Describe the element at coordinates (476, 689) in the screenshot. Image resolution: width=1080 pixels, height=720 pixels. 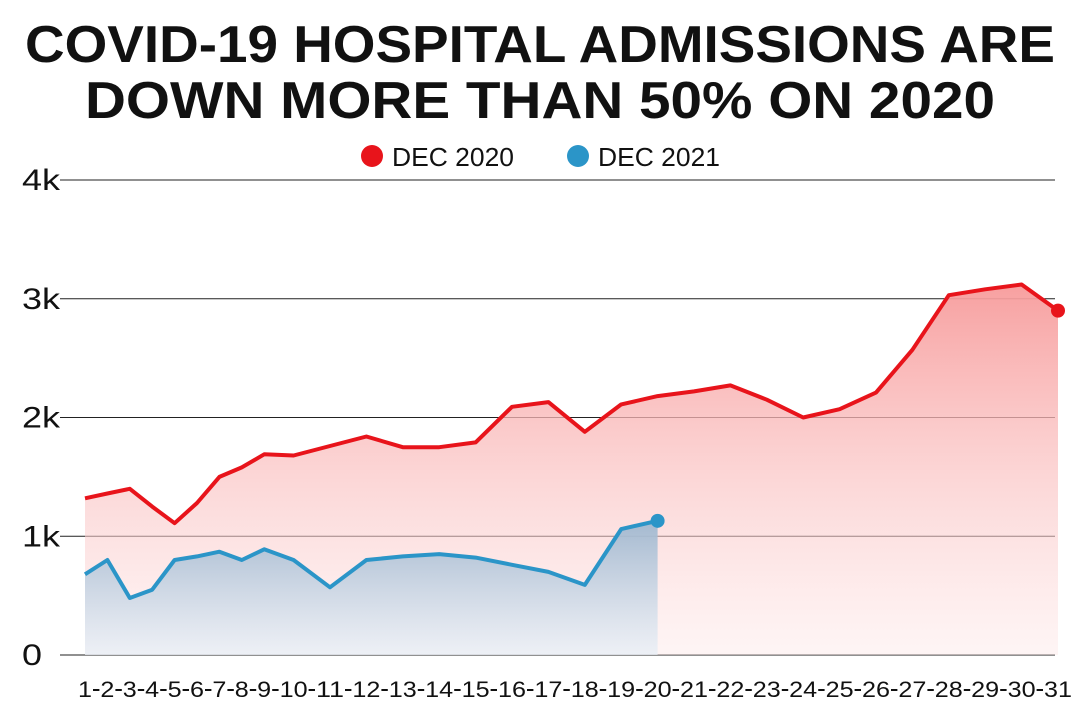
I see `x-tick-label: 15` at that location.